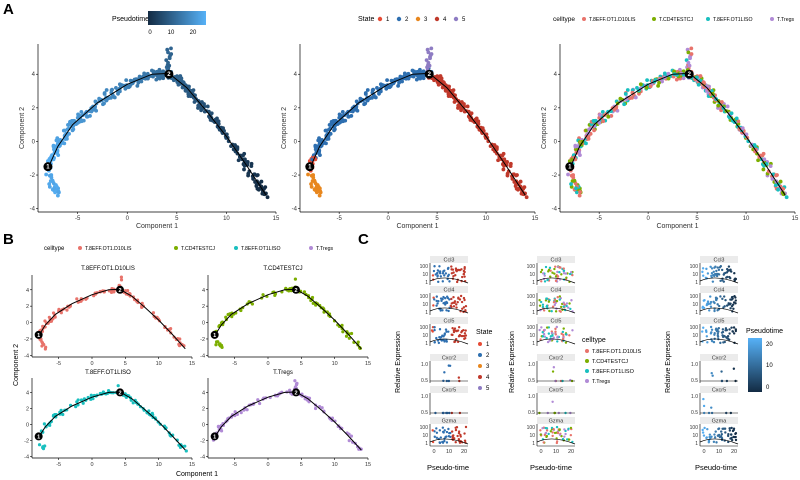 This screenshot has width=800, height=480. Describe the element at coordinates (282, 269) in the screenshot. I see `facet-title: T.CD4TESTCJ` at that location.